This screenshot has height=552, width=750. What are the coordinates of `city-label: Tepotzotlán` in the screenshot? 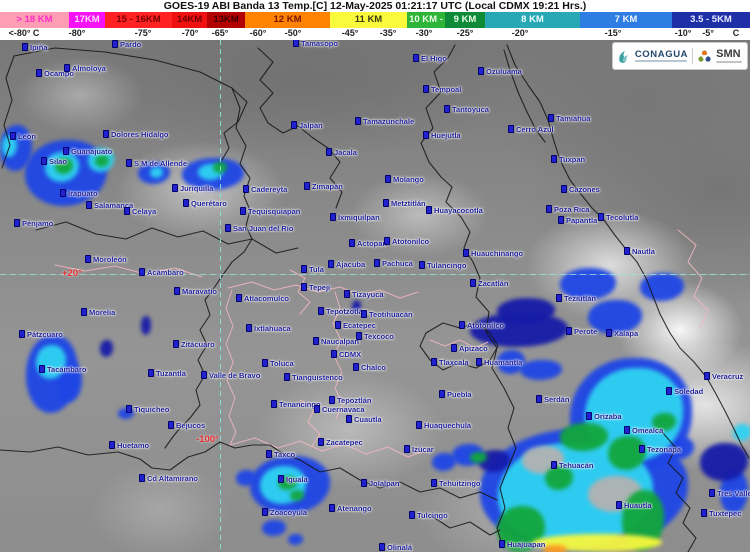 It's located at (343, 311).